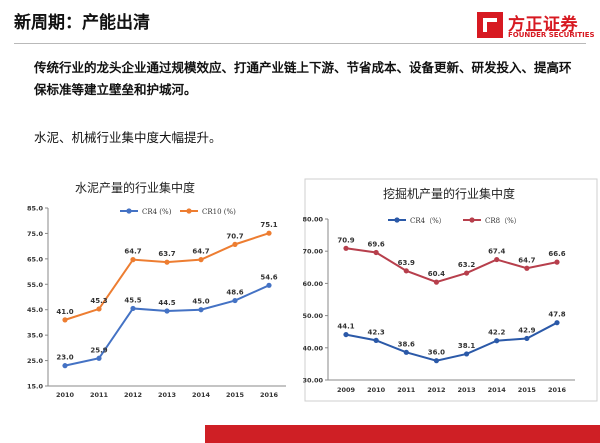 The width and height of the screenshot is (600, 443). Describe the element at coordinates (503, 221) in the screenshot. I see `legend-label: CR8（%）` at that location.